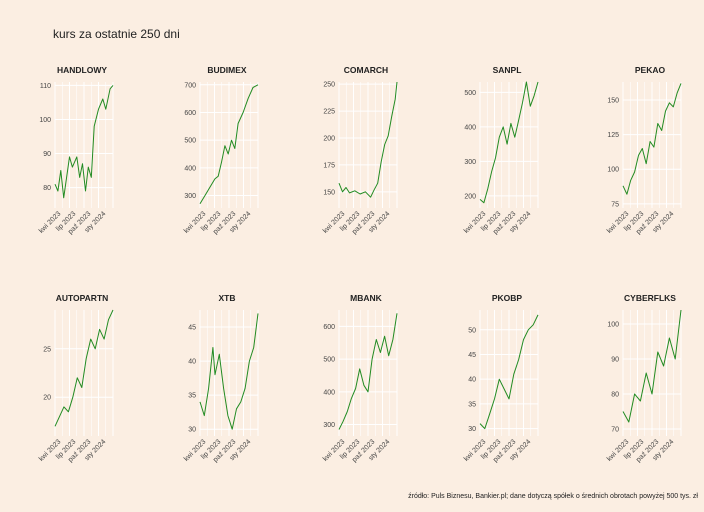  What do you see at coordinates (366, 298) in the screenshot?
I see `panel-title: MBANK` at bounding box center [366, 298].